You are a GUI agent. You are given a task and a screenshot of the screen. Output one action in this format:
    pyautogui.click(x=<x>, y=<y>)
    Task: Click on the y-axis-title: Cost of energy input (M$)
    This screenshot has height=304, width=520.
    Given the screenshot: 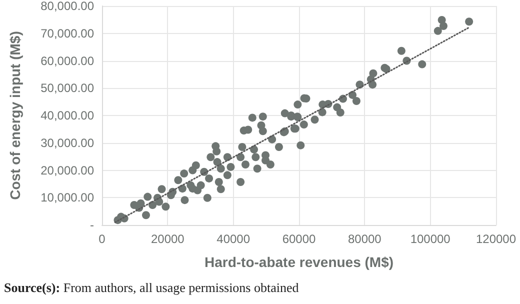 What is the action you would take?
    pyautogui.click(x=15, y=115)
    